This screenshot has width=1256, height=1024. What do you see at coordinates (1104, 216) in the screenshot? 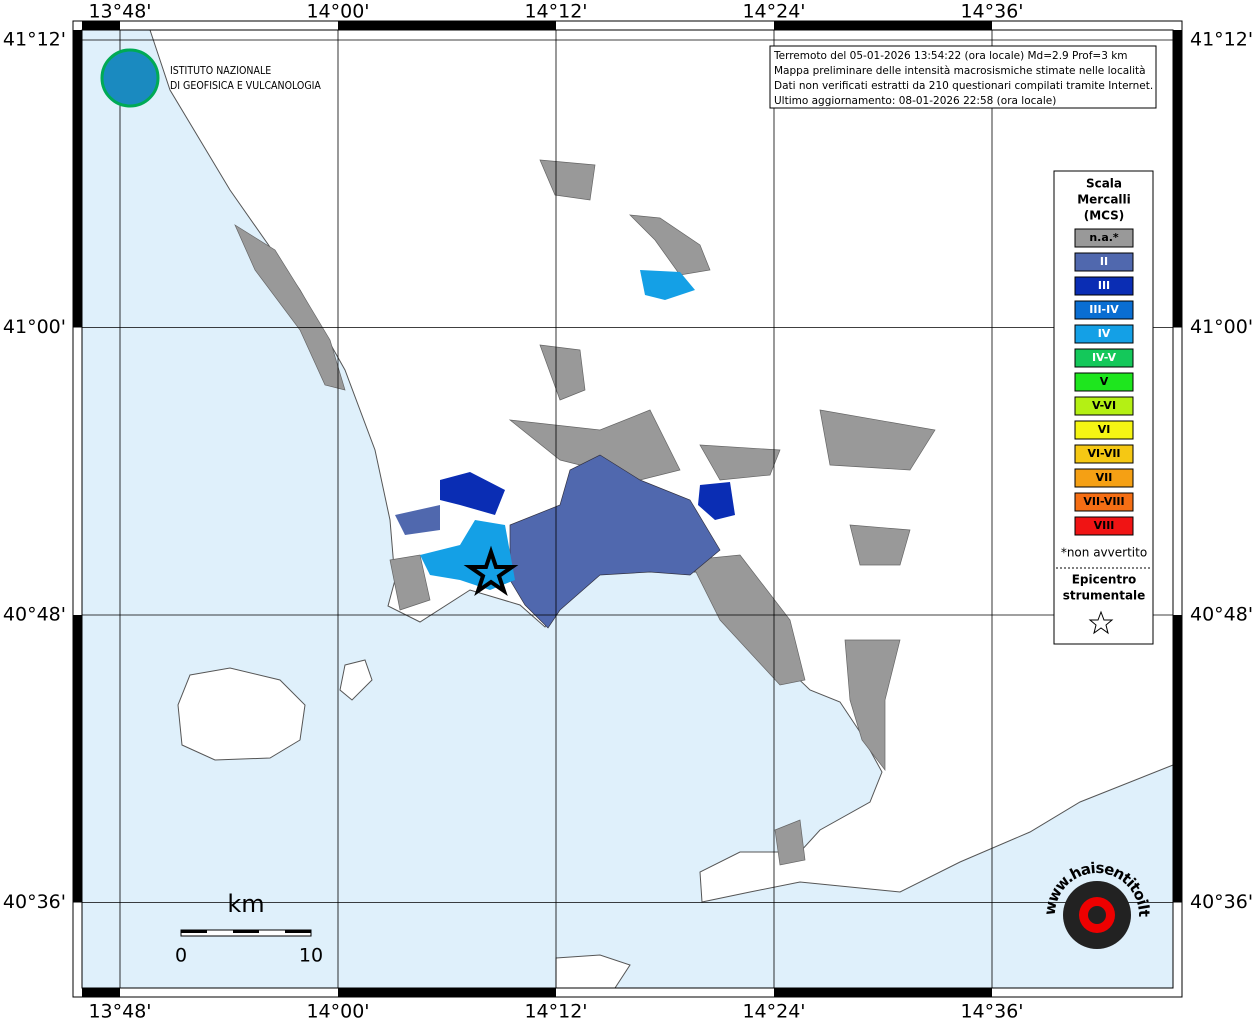
I see `legend-title: (MCS)` at bounding box center [1104, 216].